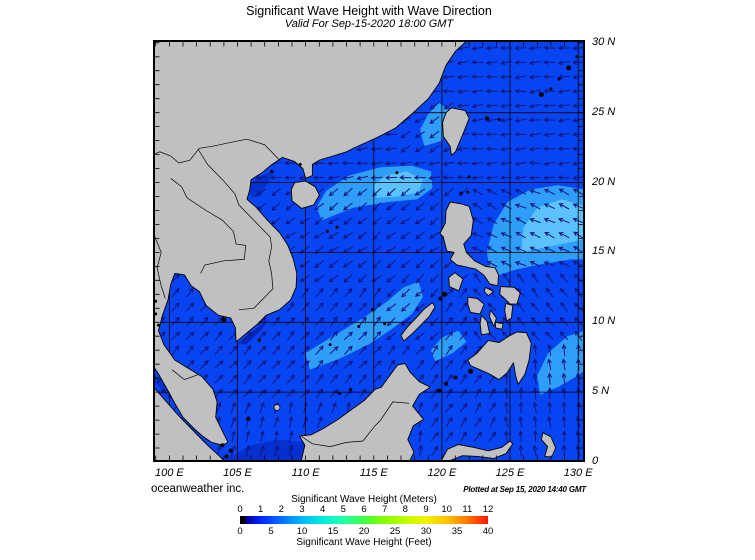 This screenshot has width=755, height=560. I want to click on legend-feet-tick: 25, so click(395, 531).